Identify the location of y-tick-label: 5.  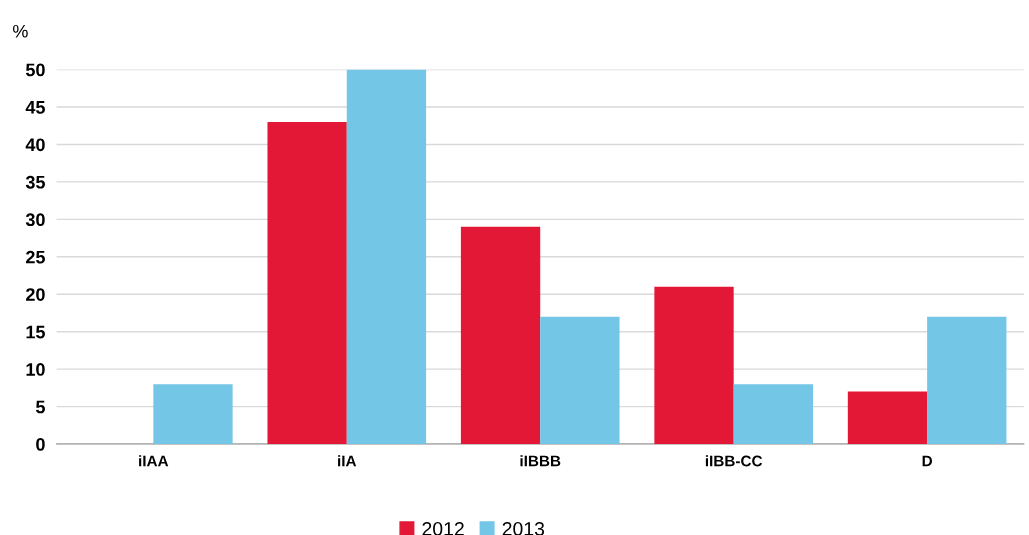
(40, 407).